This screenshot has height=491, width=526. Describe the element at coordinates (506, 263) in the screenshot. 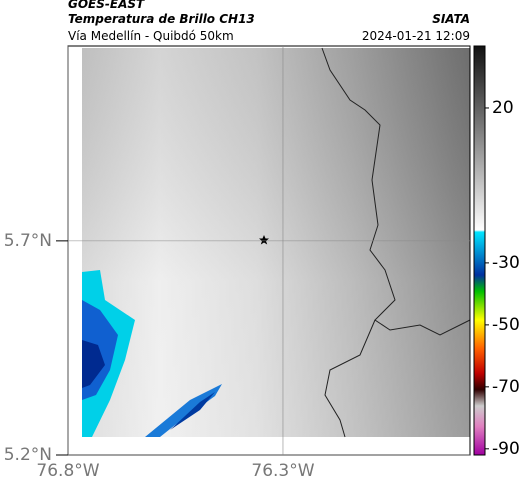

I see `colorbar-tick-label: -30` at that location.